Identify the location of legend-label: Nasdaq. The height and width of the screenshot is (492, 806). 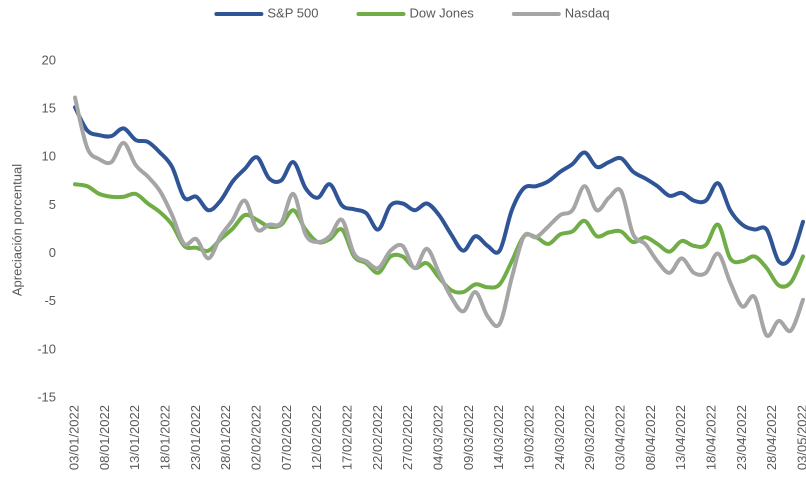
(587, 12).